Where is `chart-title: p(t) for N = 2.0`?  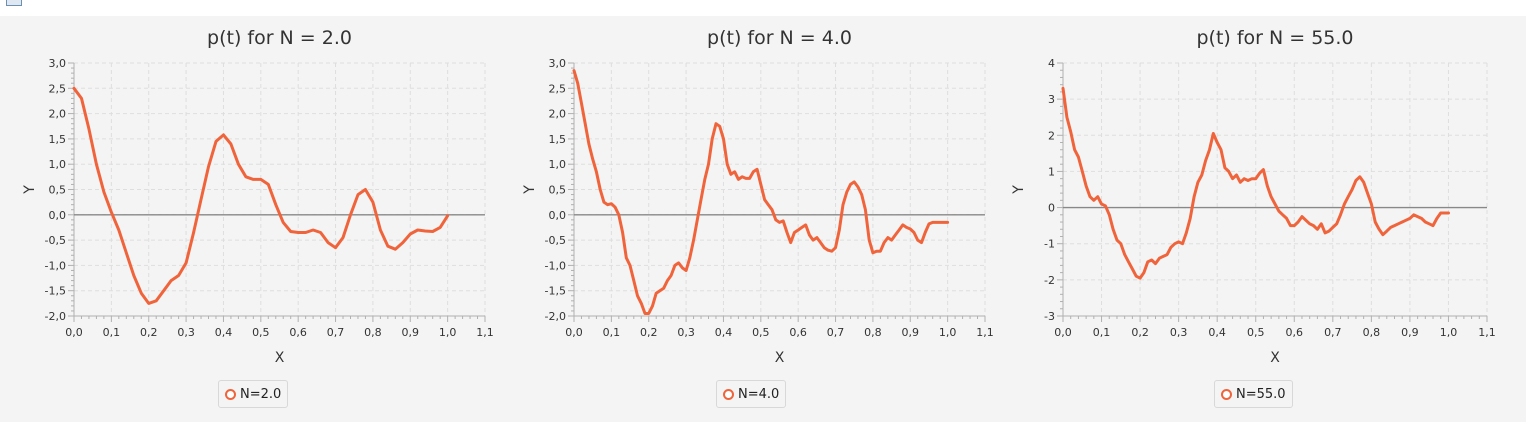
chart-title: p(t) for N = 2.0 is located at coordinates (279, 38).